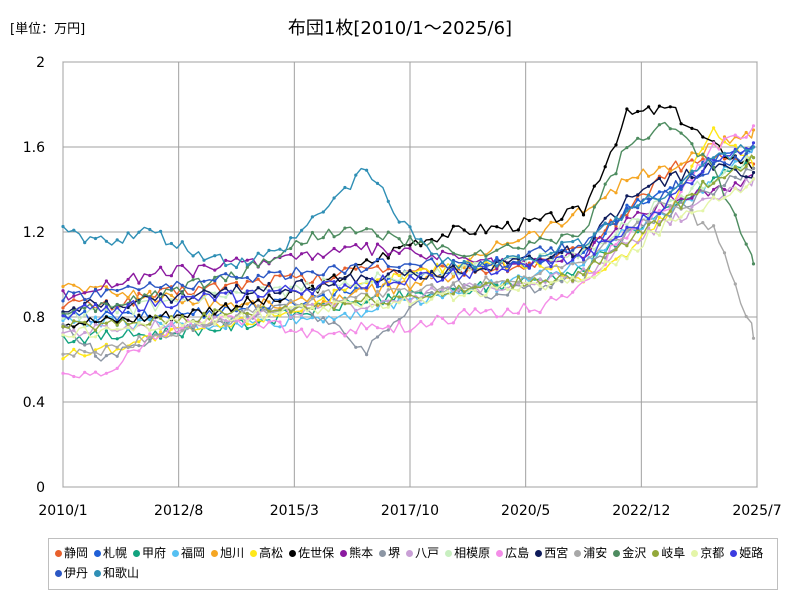  Describe the element at coordinates (115, 553) in the screenshot. I see `legend-label: 札幌` at that location.